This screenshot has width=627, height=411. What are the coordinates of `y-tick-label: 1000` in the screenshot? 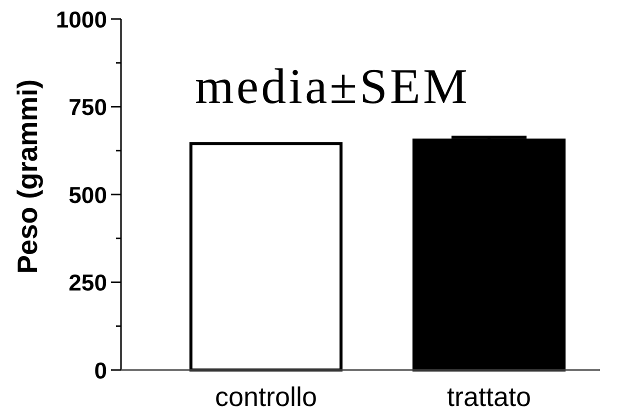 It's located at (81, 19).